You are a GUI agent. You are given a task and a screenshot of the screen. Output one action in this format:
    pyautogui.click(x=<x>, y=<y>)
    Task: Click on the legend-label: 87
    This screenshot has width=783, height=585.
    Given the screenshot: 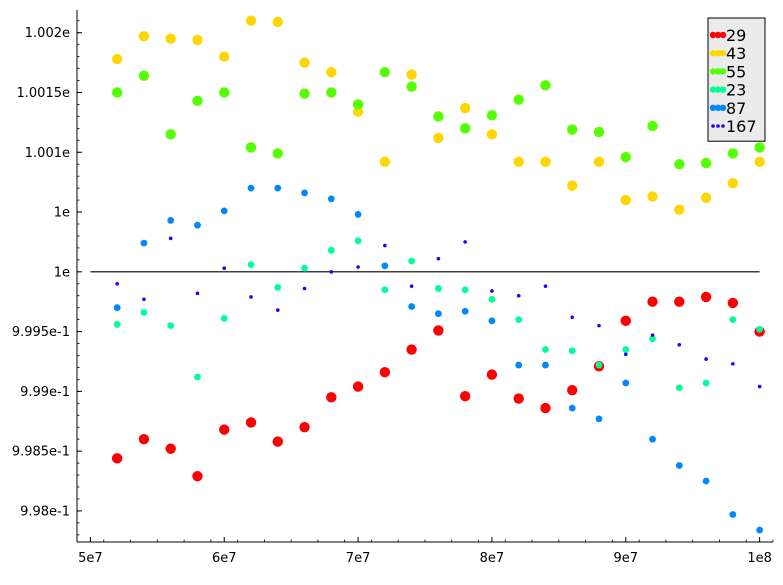 What is the action you would take?
    pyautogui.click(x=736, y=108)
    